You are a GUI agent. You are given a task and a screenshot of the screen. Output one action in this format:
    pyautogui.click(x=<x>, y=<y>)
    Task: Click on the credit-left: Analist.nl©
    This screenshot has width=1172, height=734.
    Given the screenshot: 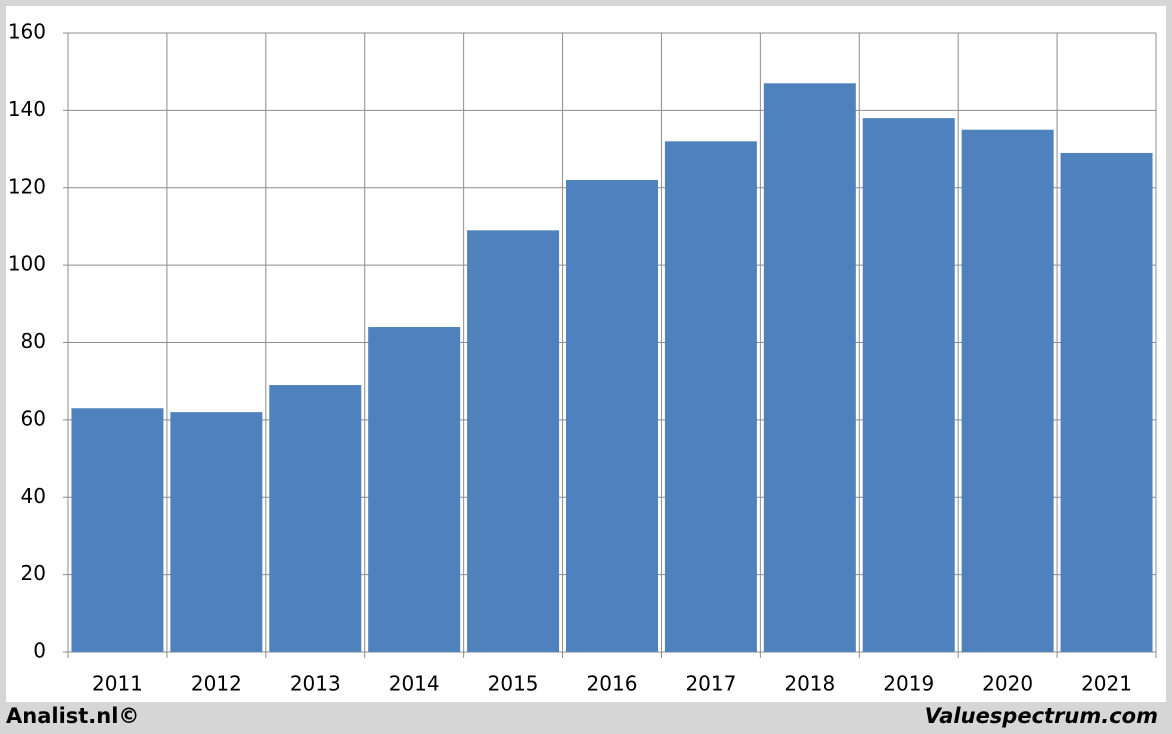 What is the action you would take?
    pyautogui.click(x=72, y=716)
    